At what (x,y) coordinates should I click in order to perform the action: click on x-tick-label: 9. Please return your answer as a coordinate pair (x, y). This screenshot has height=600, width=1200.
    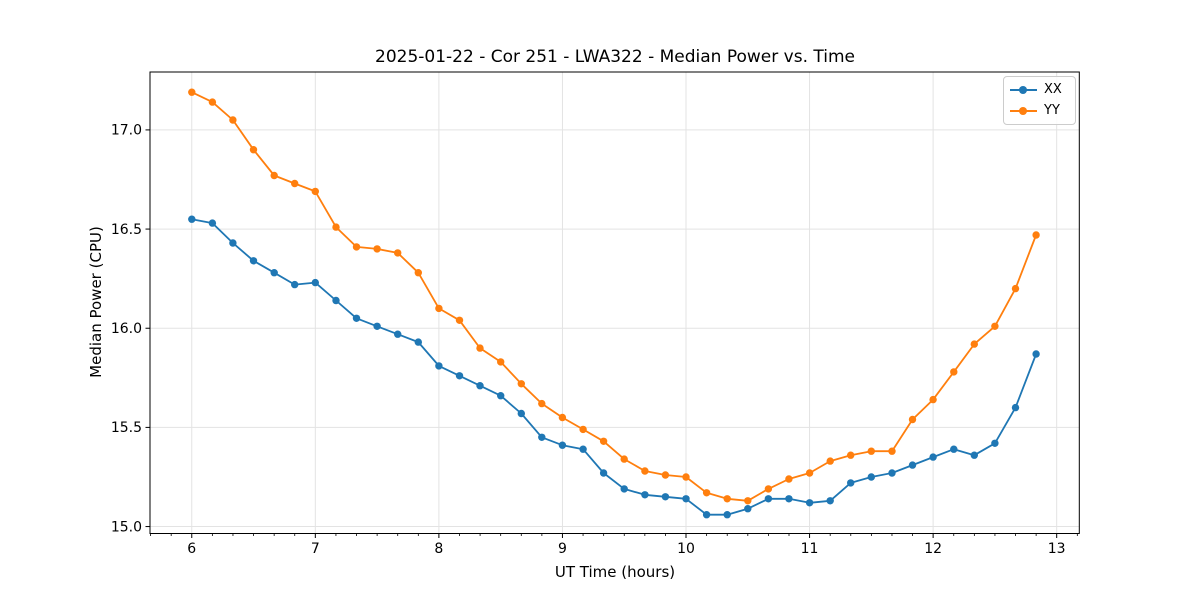
    Looking at the image, I should click on (562, 549).